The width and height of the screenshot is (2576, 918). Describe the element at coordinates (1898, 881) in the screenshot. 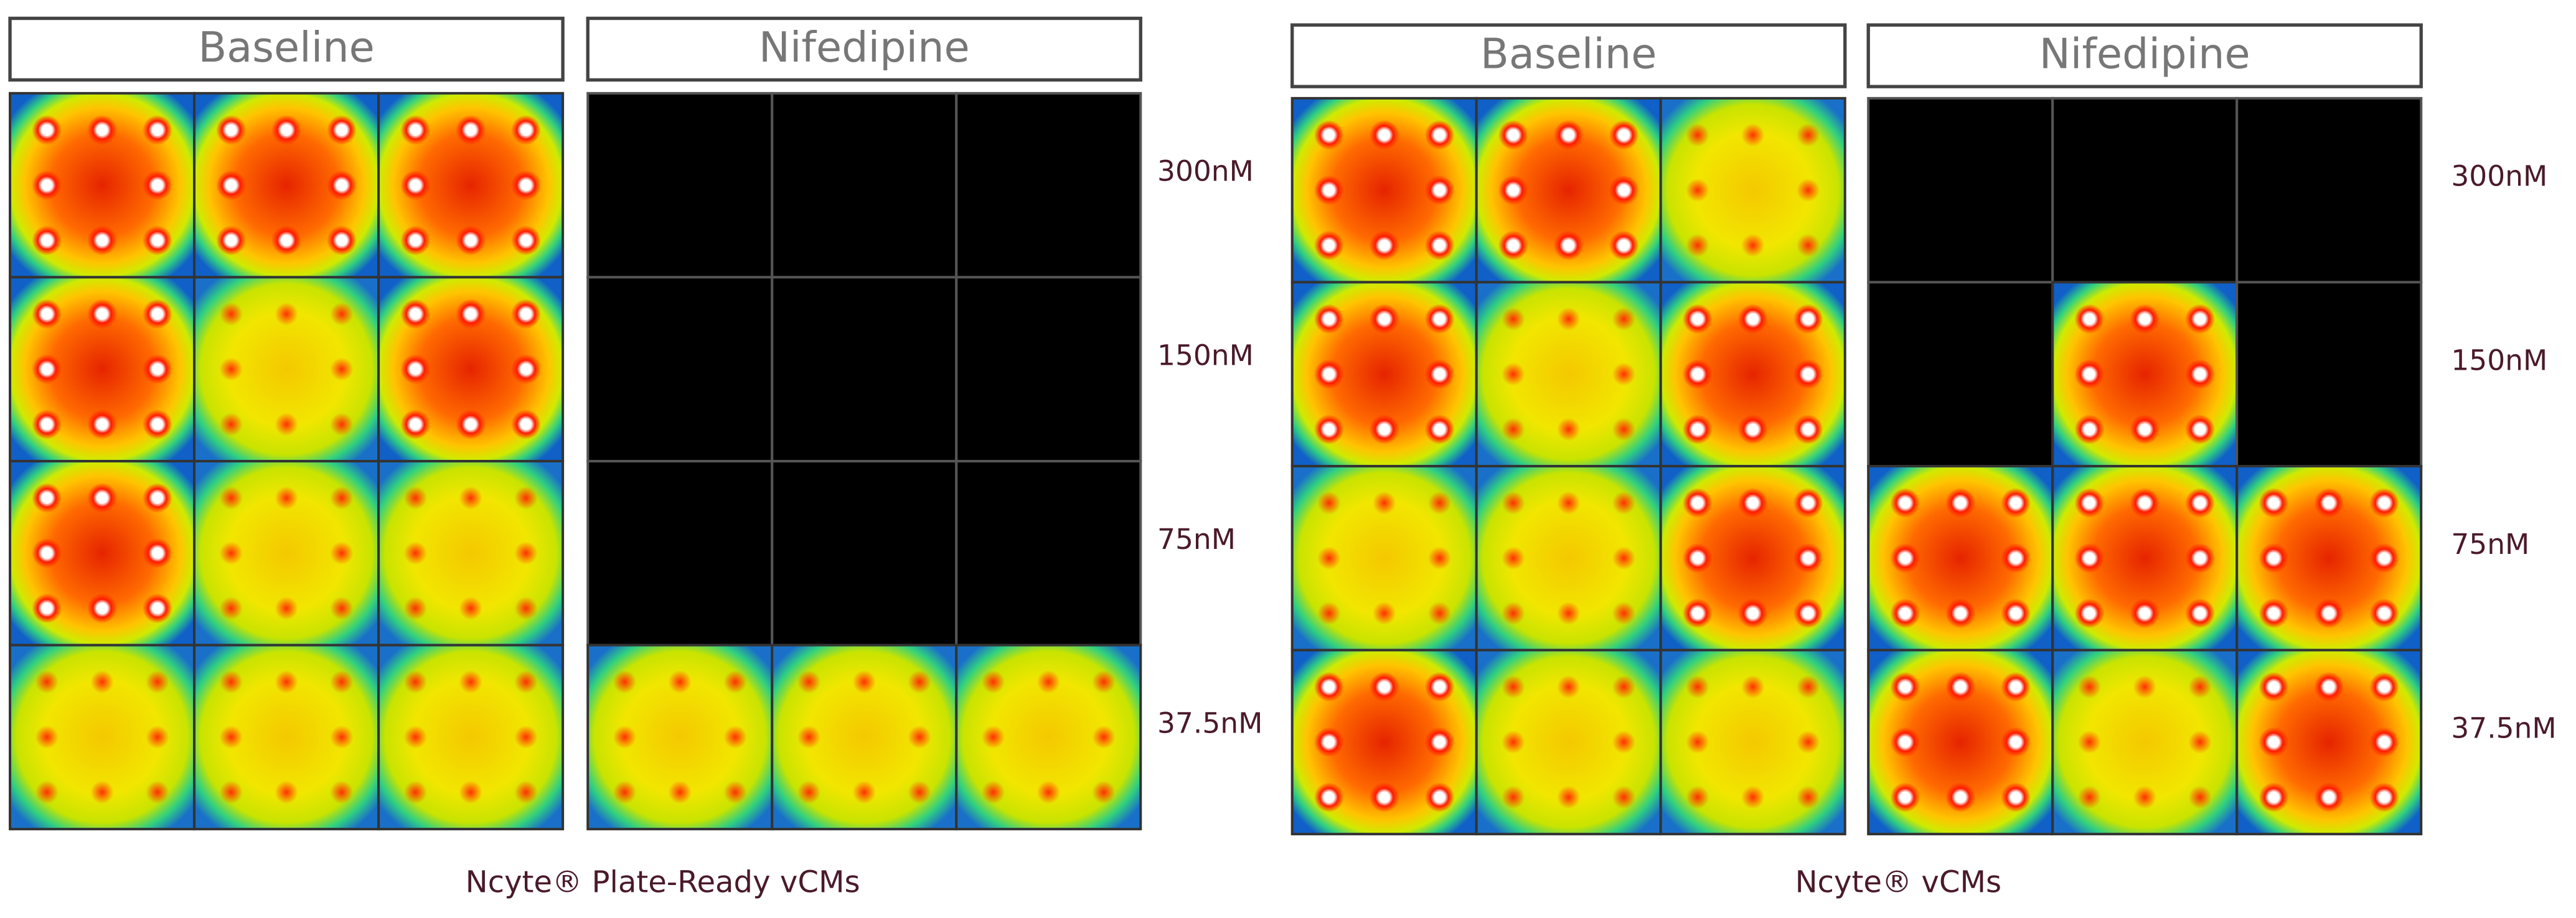

I see `panel-caption: Ncyte® vCMs` at that location.